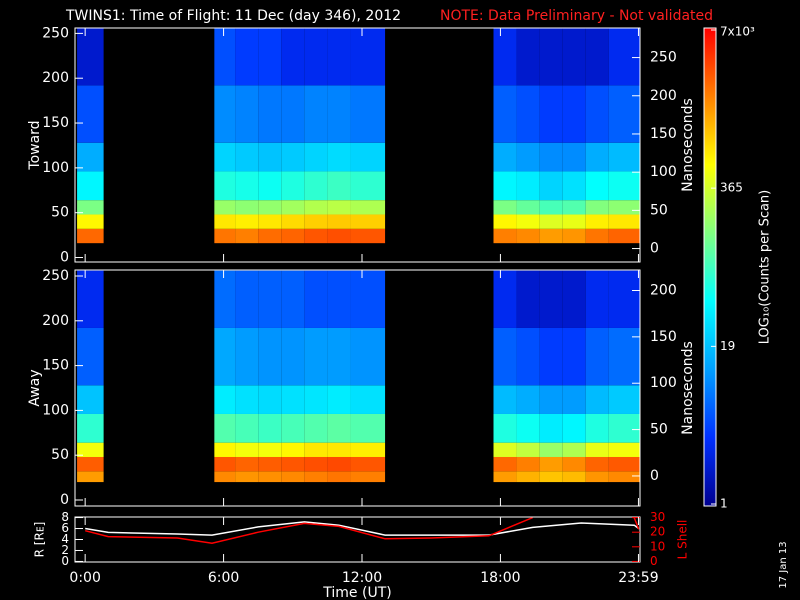 This screenshot has height=600, width=800. What do you see at coordinates (663, 172) in the screenshot?
I see `y2-tick-label: 100` at bounding box center [663, 172].